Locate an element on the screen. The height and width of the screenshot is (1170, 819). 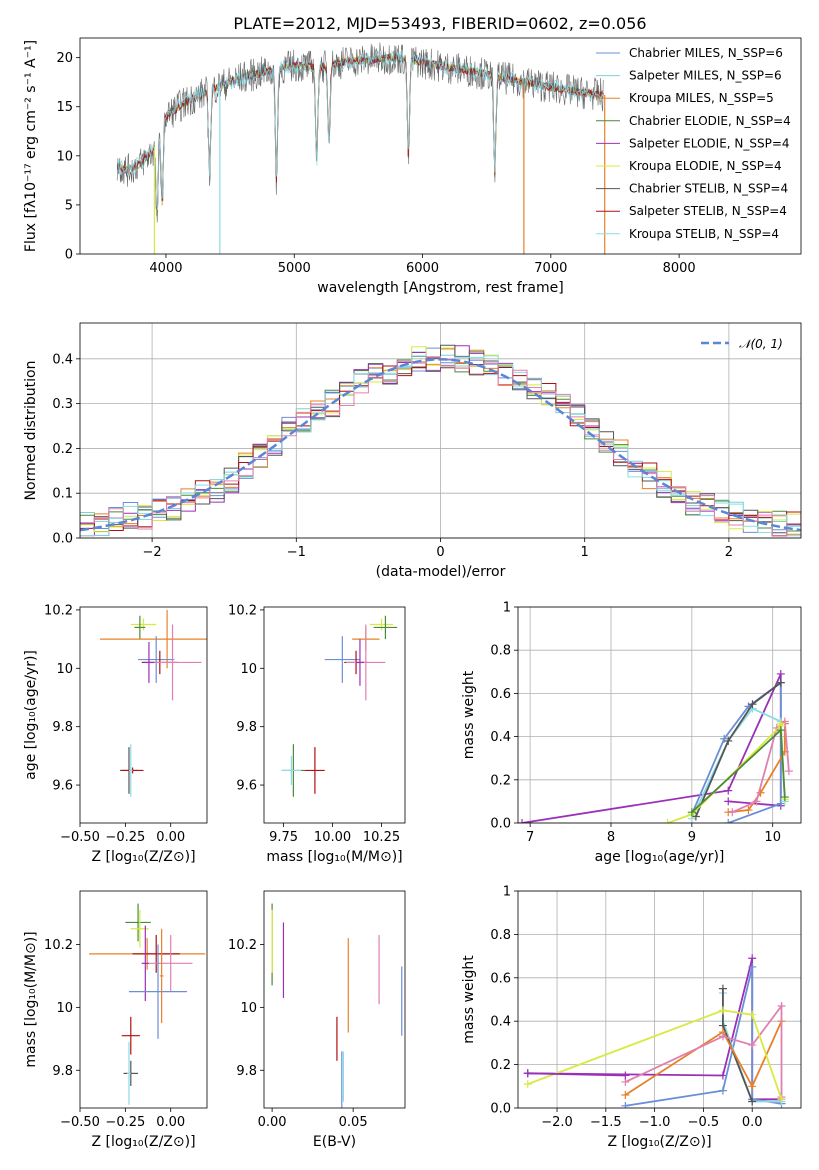
x-tick-label: −2.0 is located at coordinates (557, 1122).